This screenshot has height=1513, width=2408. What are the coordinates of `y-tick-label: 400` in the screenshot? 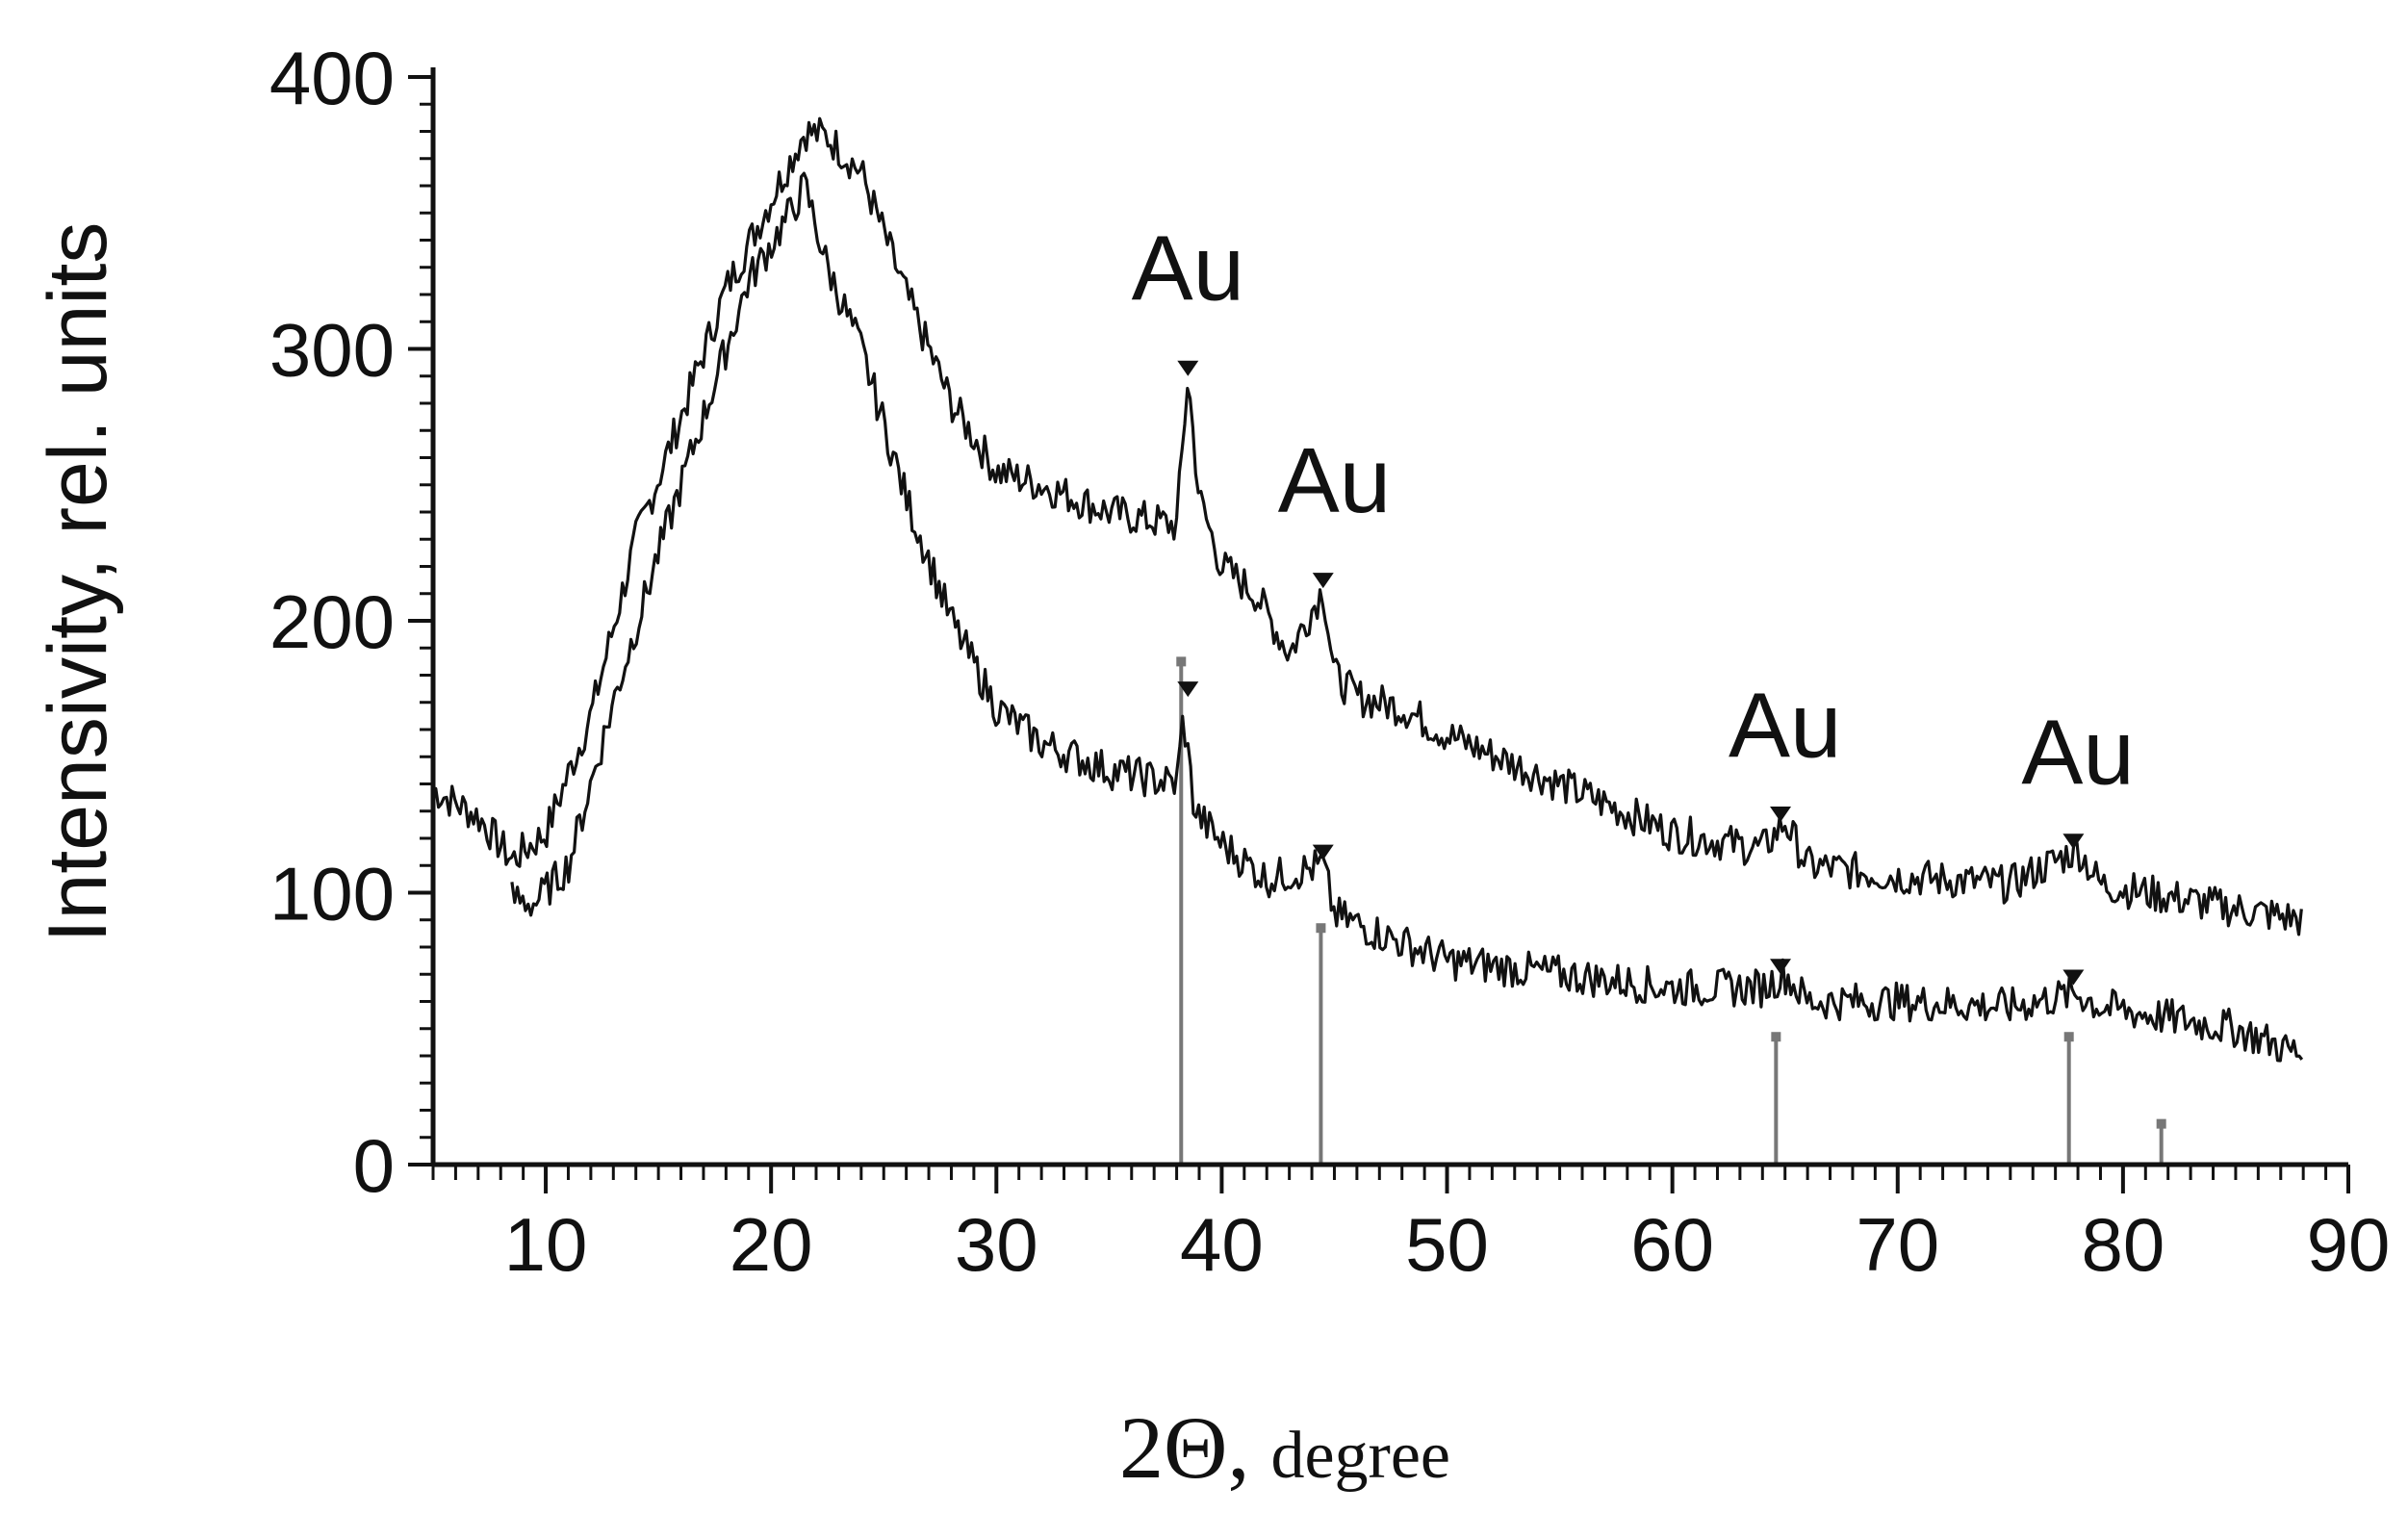 It's located at (332, 78).